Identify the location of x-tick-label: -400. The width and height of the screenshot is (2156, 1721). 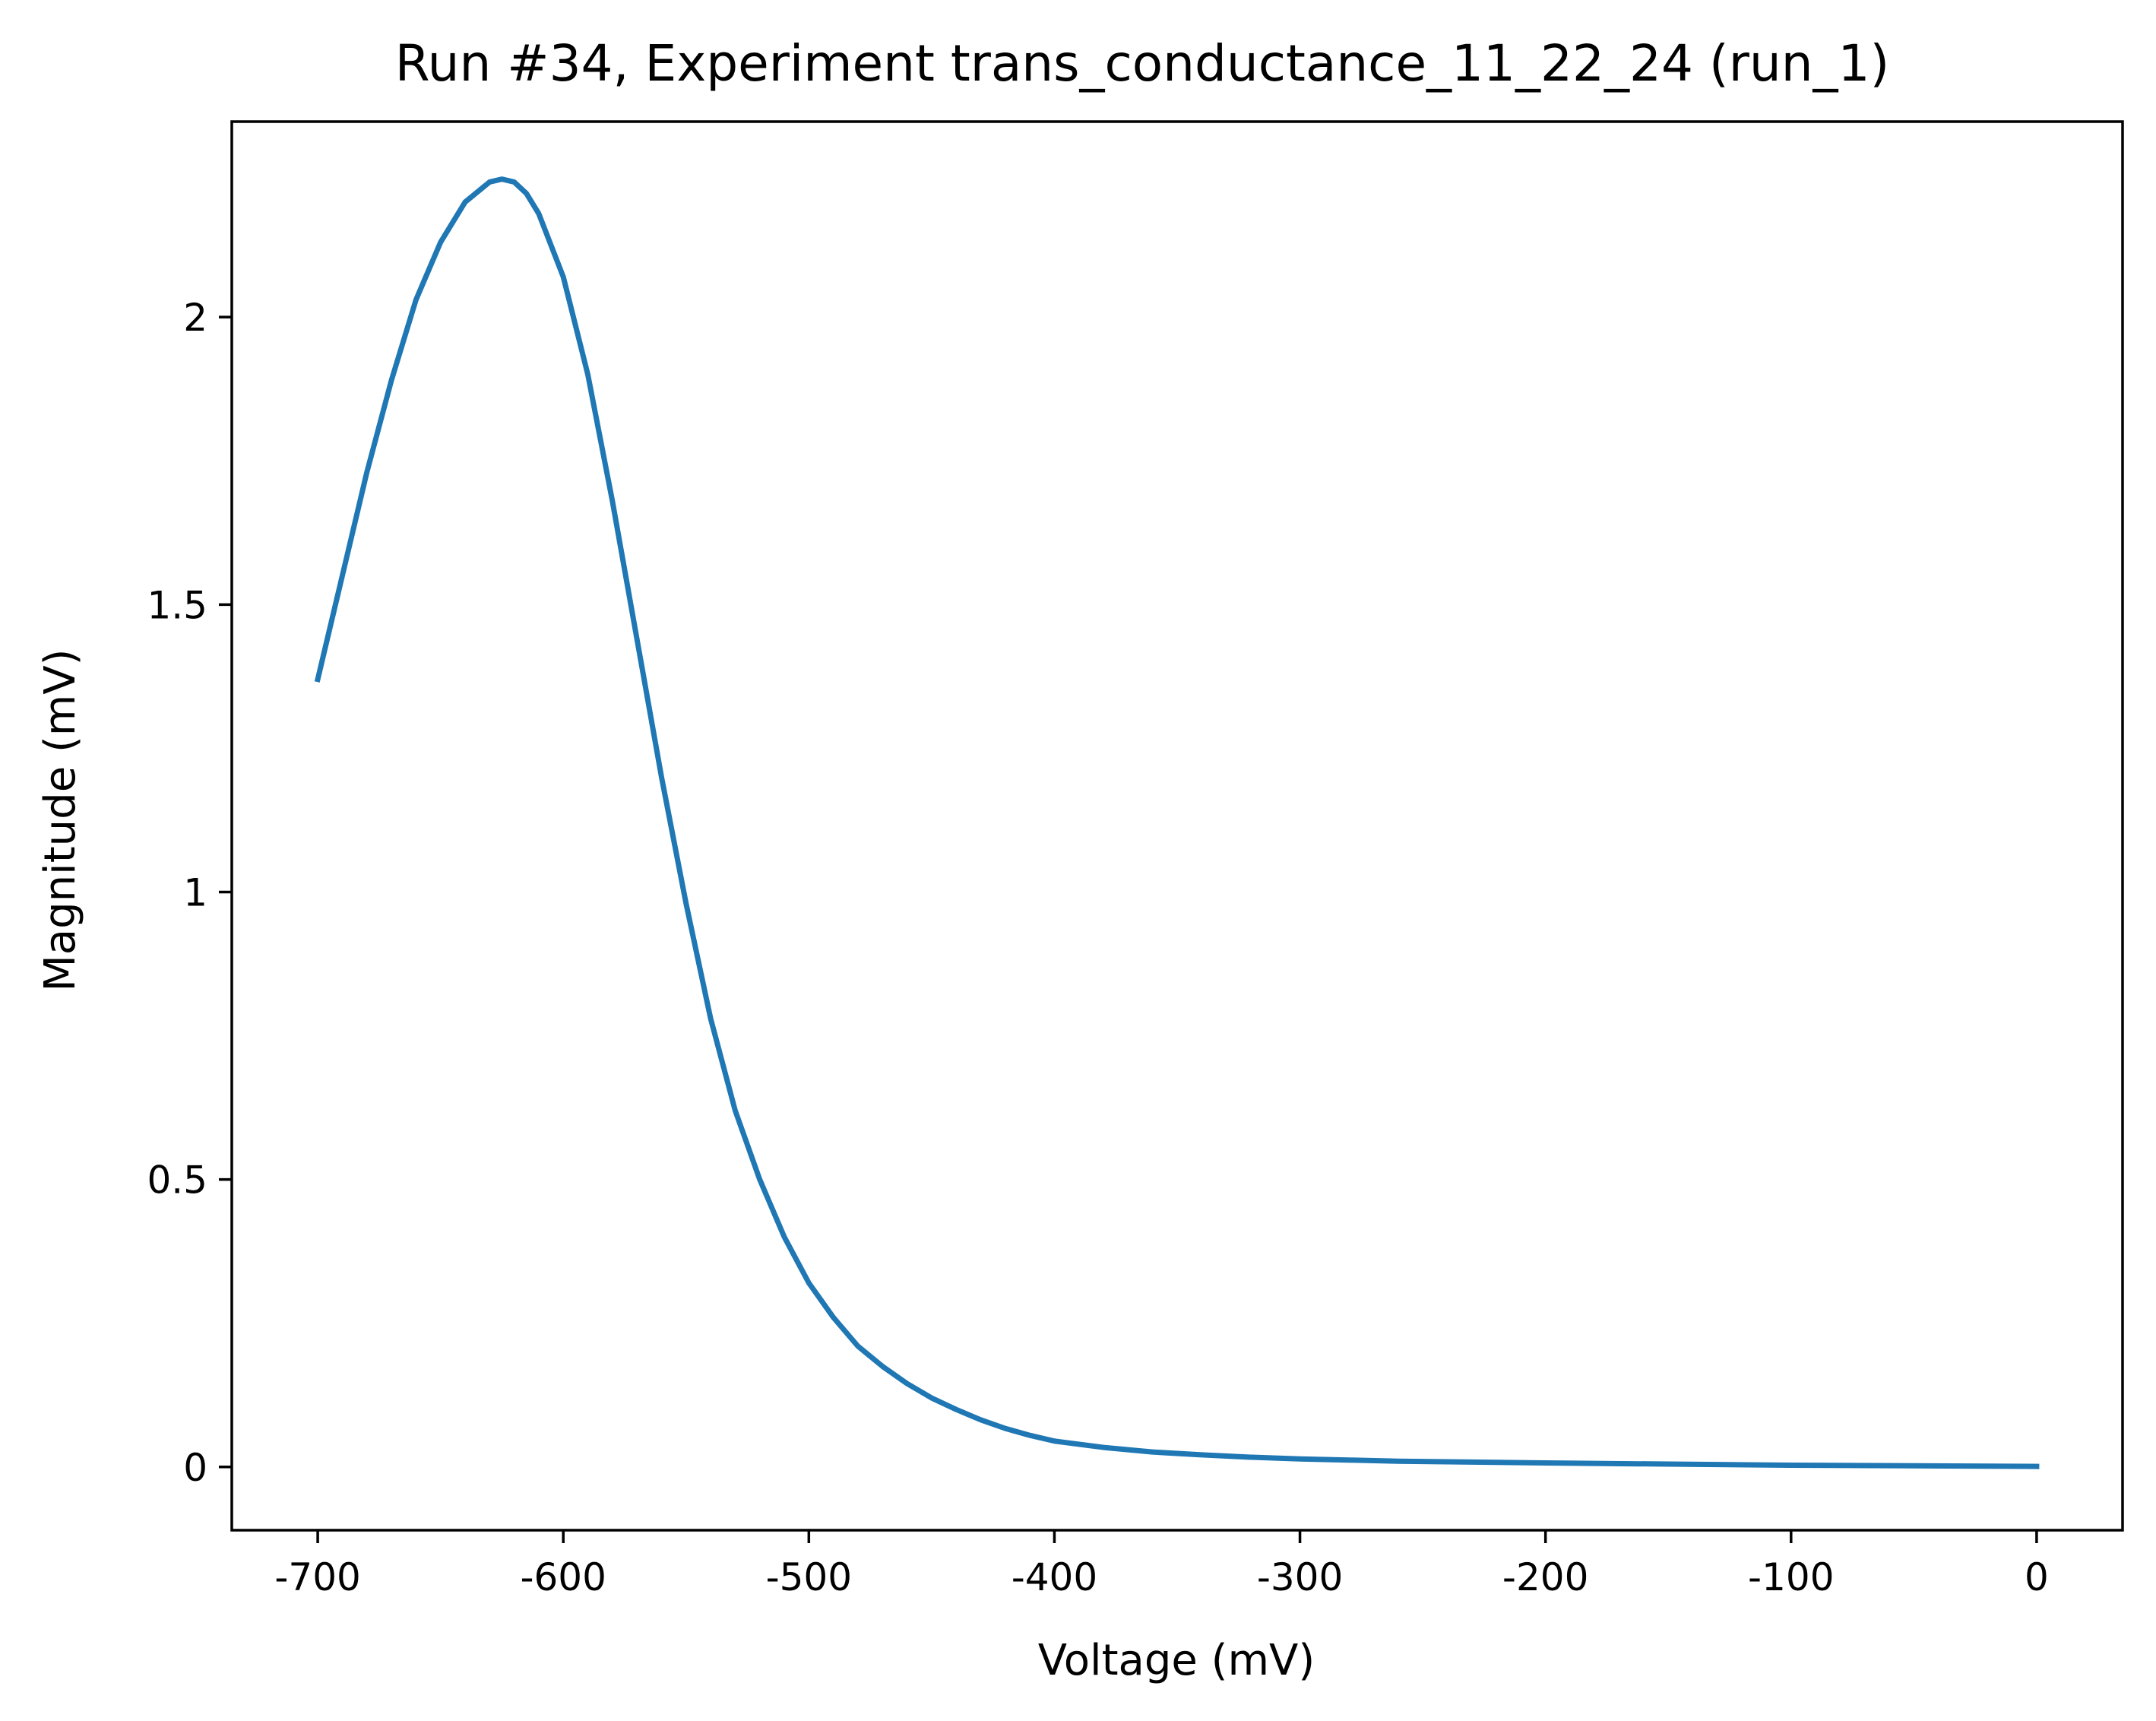
(1054, 1577).